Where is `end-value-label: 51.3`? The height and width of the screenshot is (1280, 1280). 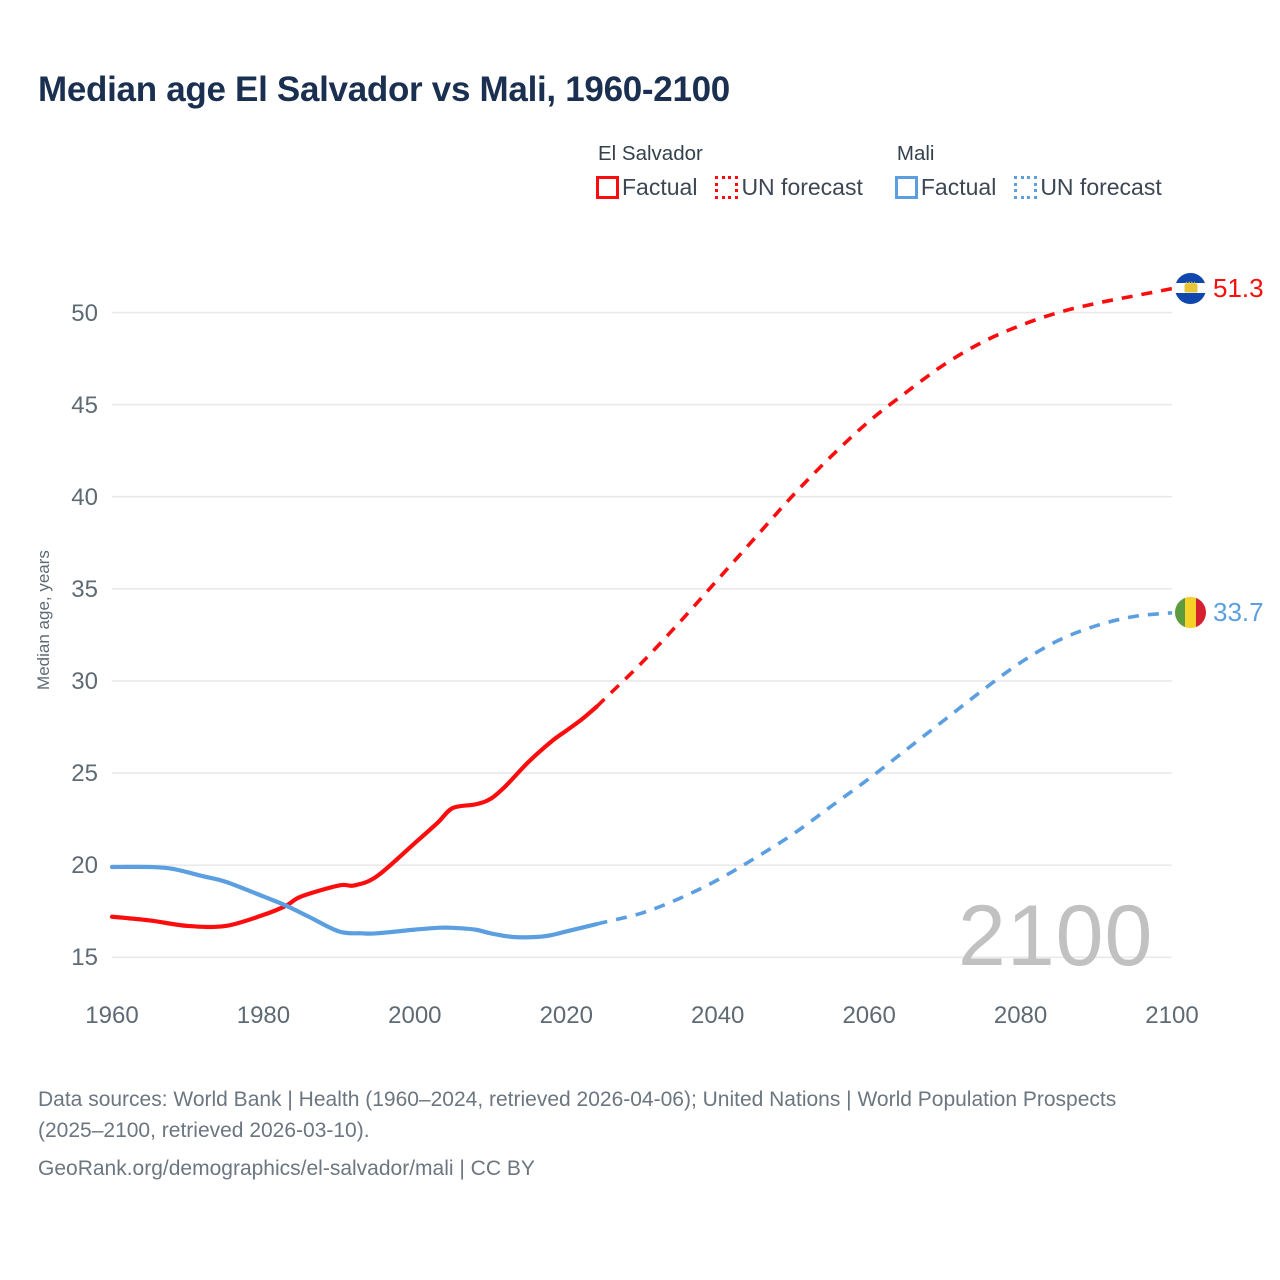 end-value-label: 51.3 is located at coordinates (1238, 287).